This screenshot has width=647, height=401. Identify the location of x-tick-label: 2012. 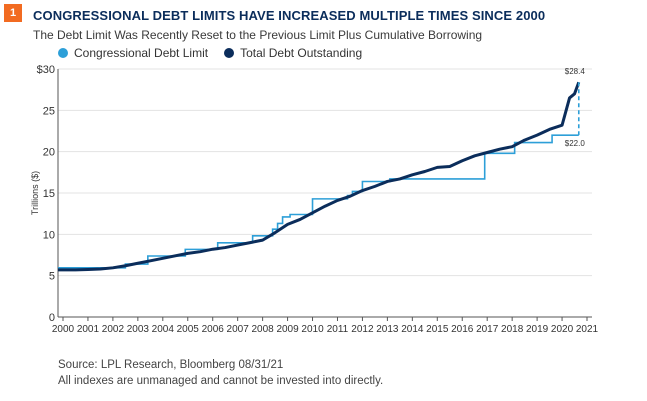
(362, 329).